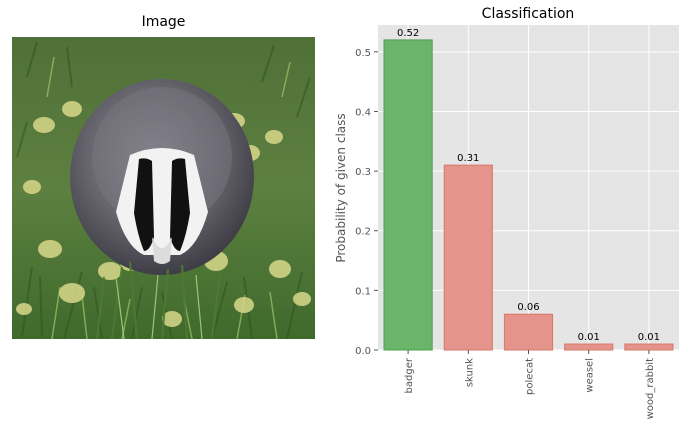 This screenshot has height=425, width=691. Describe the element at coordinates (589, 347) in the screenshot. I see `bar-weasel` at that location.